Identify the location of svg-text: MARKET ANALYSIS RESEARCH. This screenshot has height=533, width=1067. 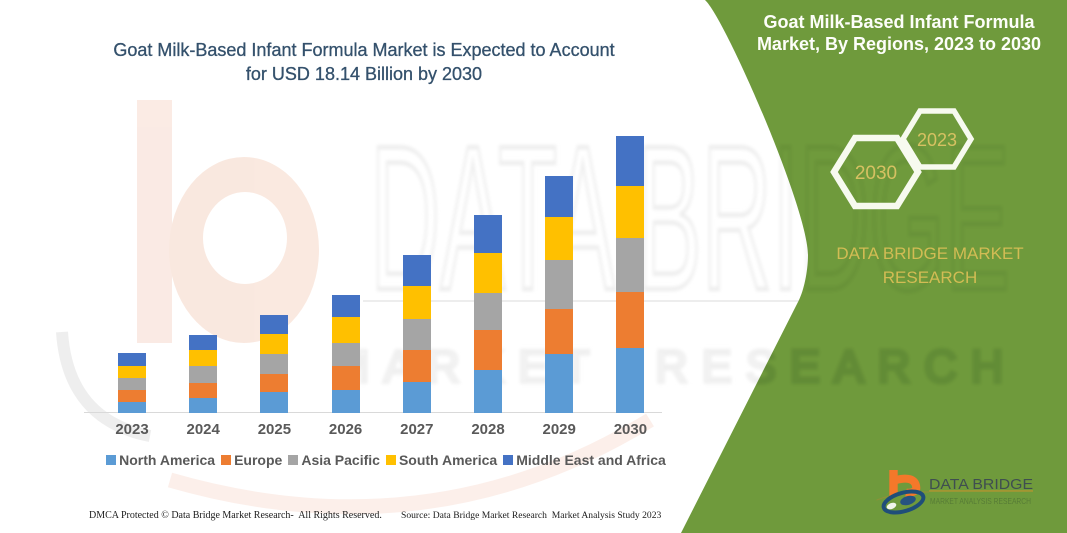
(980, 501).